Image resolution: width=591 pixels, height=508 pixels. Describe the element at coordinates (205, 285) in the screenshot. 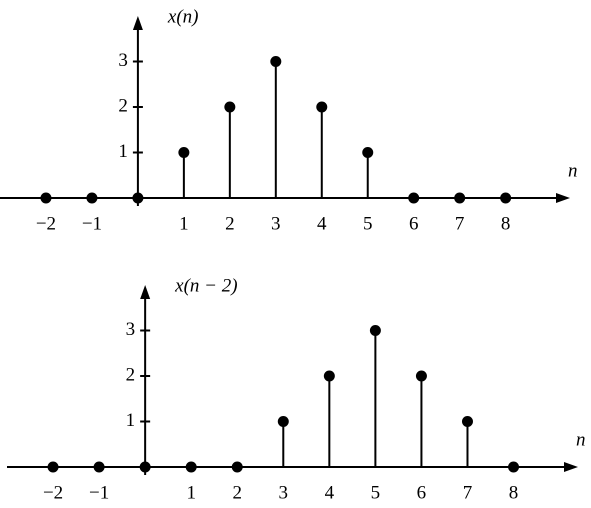

I see `y-axis-label: x(n − 2)` at that location.